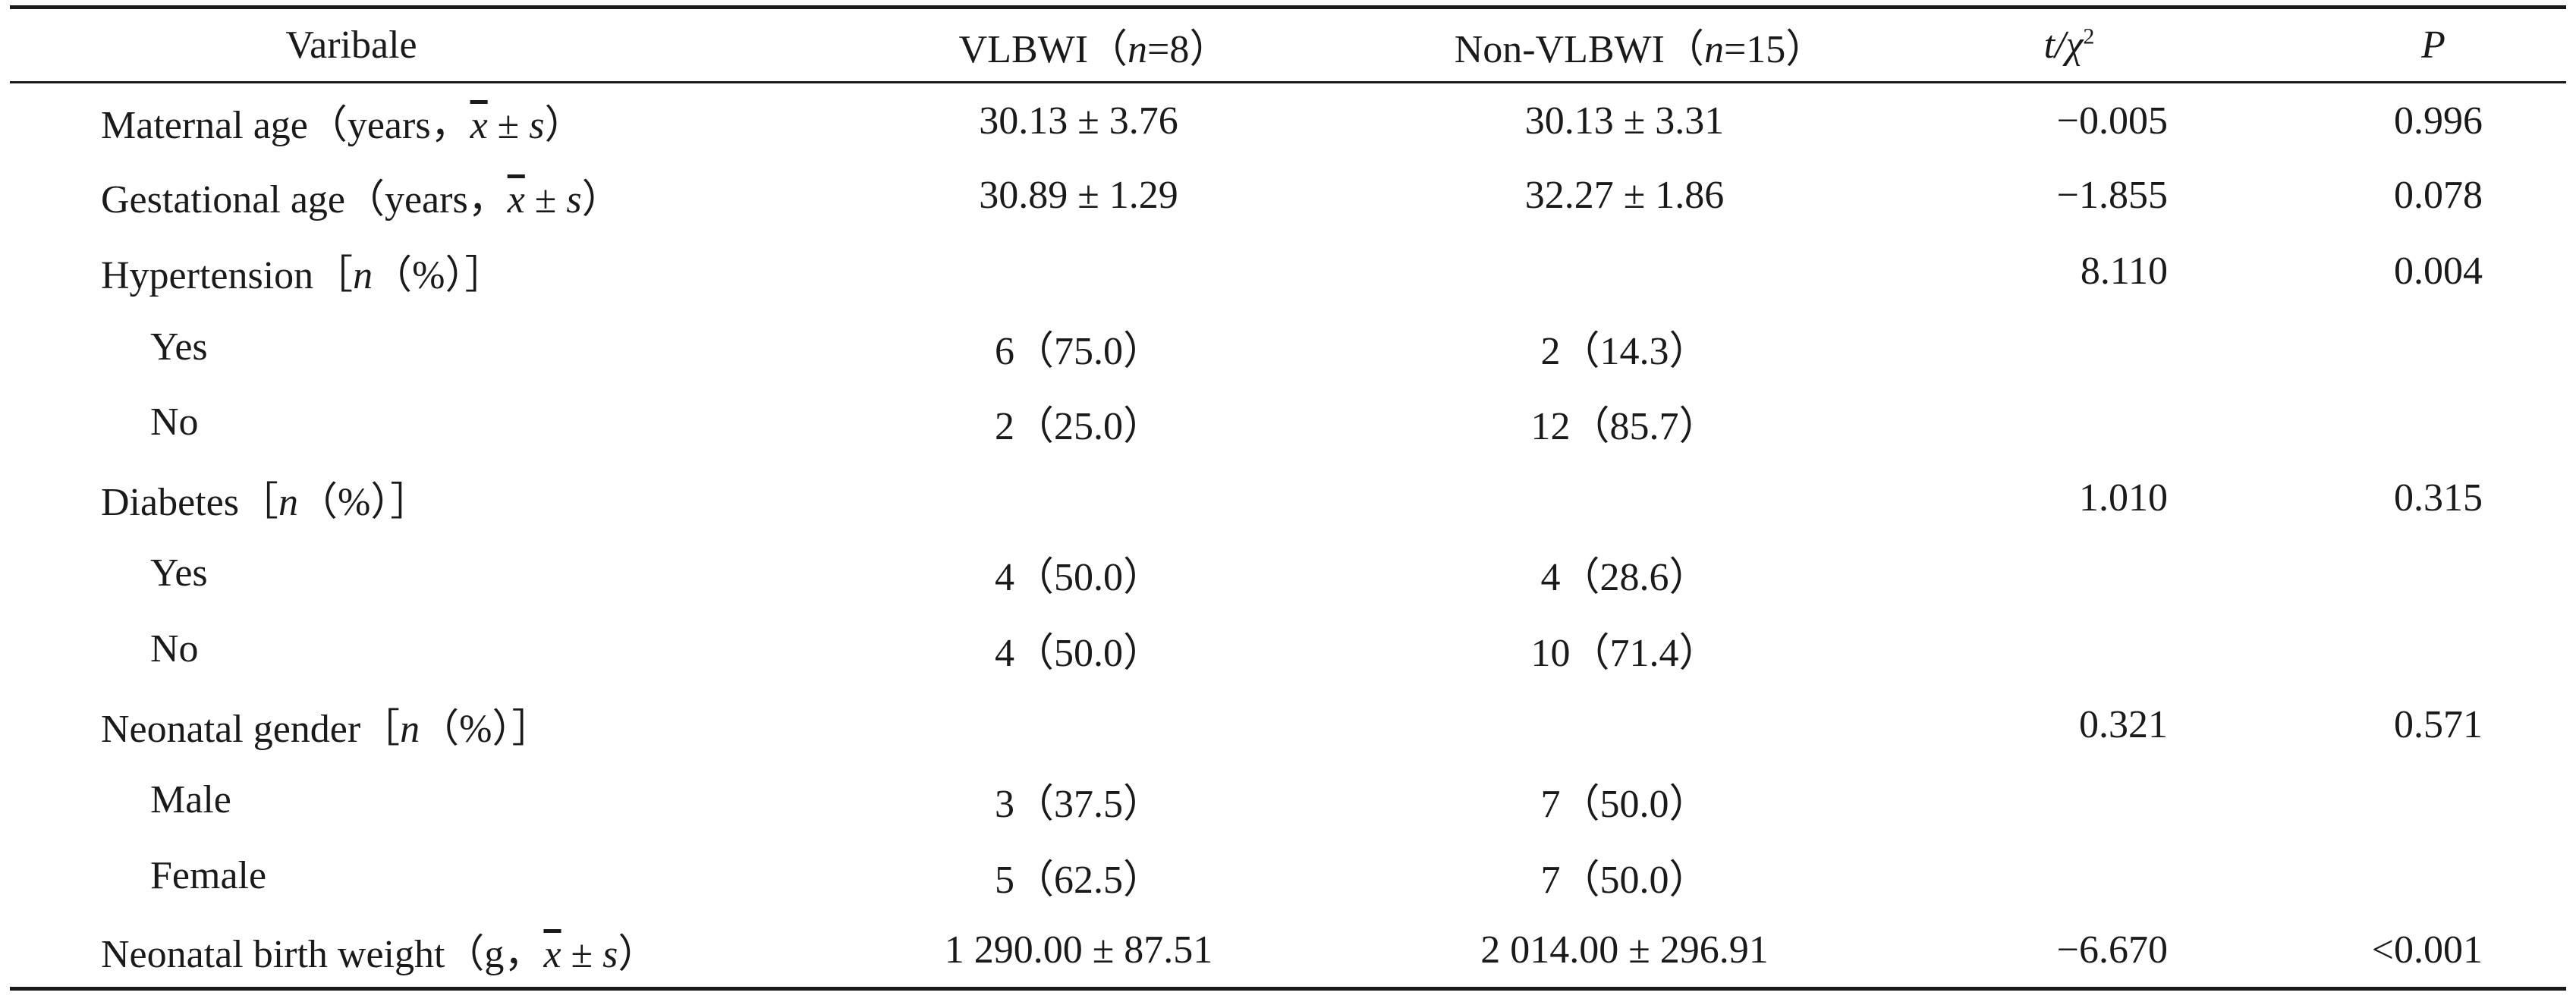 The height and width of the screenshot is (1005, 2576). Describe the element at coordinates (2438, 121) in the screenshot. I see `cell-p-value: 0.996` at that location.